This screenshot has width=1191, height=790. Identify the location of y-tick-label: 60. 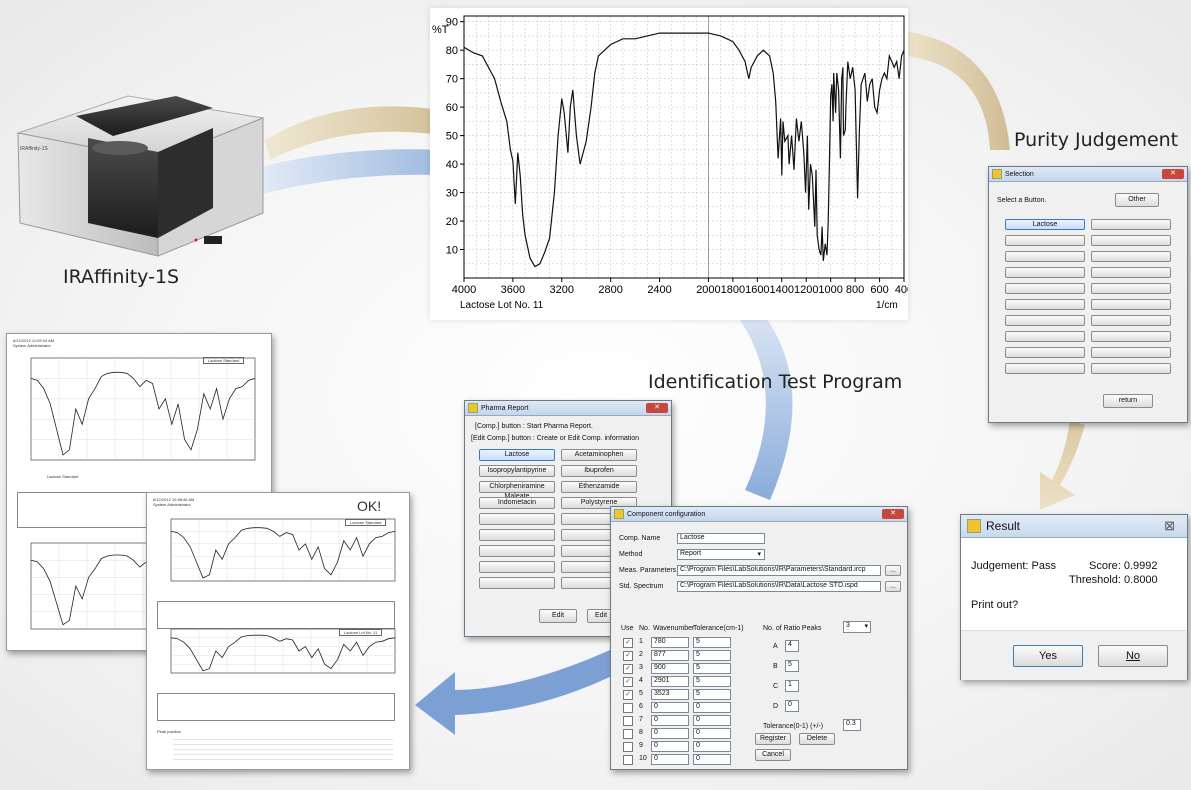
(452, 108).